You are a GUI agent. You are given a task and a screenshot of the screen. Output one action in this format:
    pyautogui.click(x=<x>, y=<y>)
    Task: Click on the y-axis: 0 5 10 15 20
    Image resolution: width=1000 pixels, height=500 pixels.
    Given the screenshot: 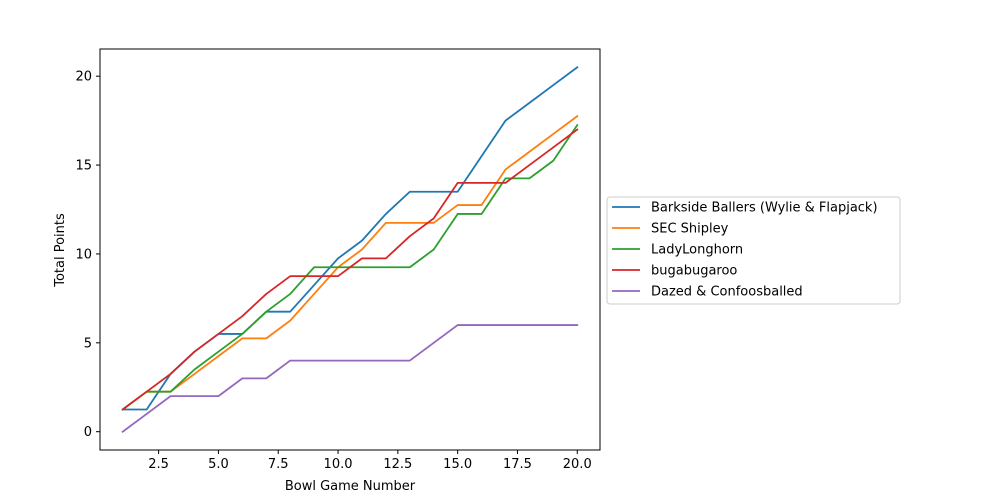 What is the action you would take?
    pyautogui.click(x=87, y=255)
    